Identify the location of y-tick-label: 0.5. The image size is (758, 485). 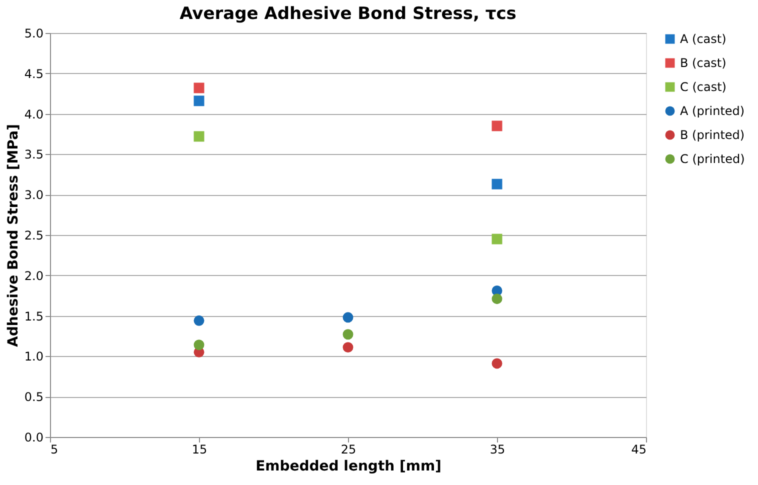
(34, 397).